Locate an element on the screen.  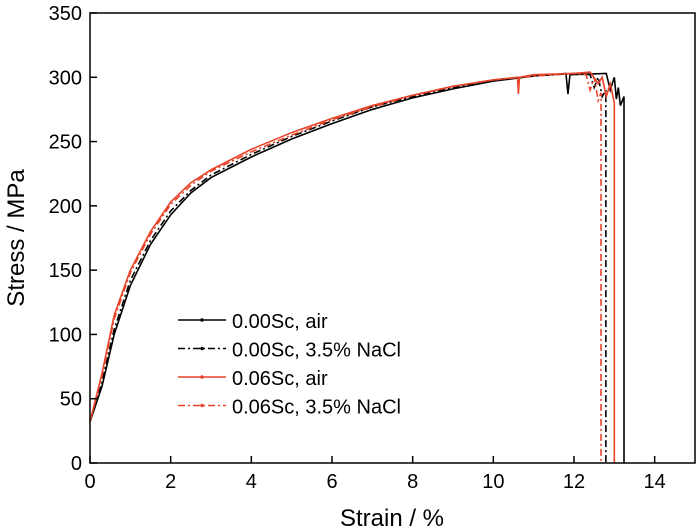
y-tick-label: 200 is located at coordinates (65, 207).